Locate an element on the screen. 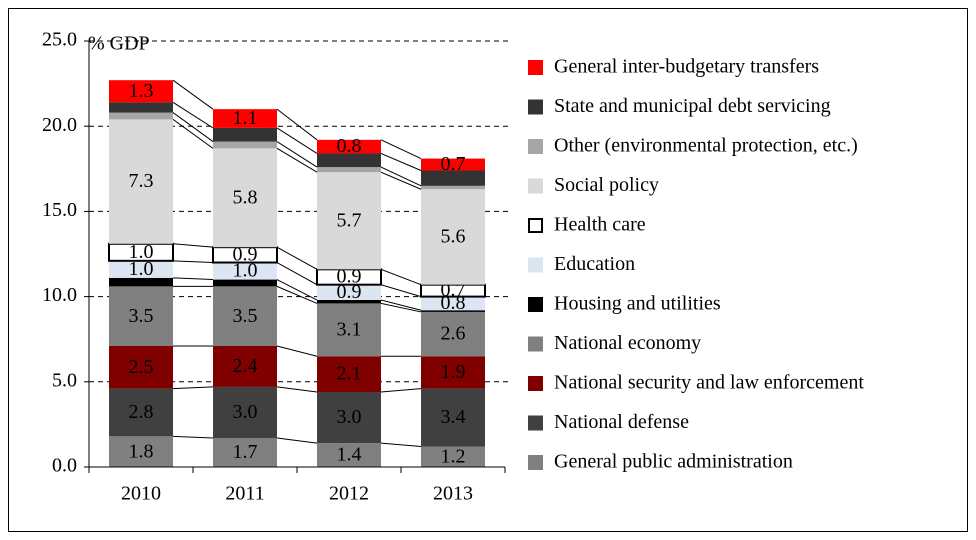 This screenshot has width=976, height=540. data-label: 2.4 is located at coordinates (245, 366).